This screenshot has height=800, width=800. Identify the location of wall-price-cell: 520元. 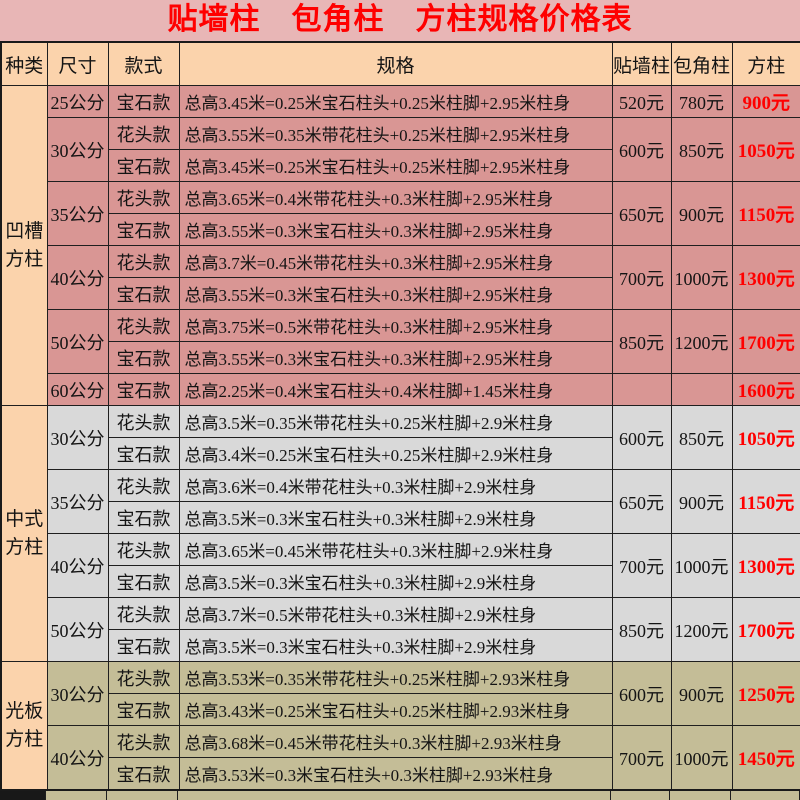
(641, 101).